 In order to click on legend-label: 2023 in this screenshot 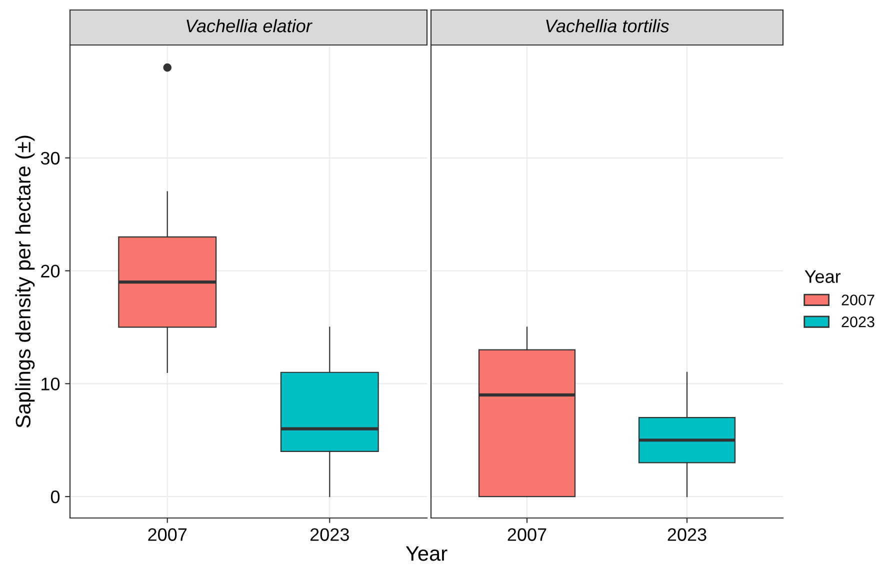, I will do `click(858, 322)`.